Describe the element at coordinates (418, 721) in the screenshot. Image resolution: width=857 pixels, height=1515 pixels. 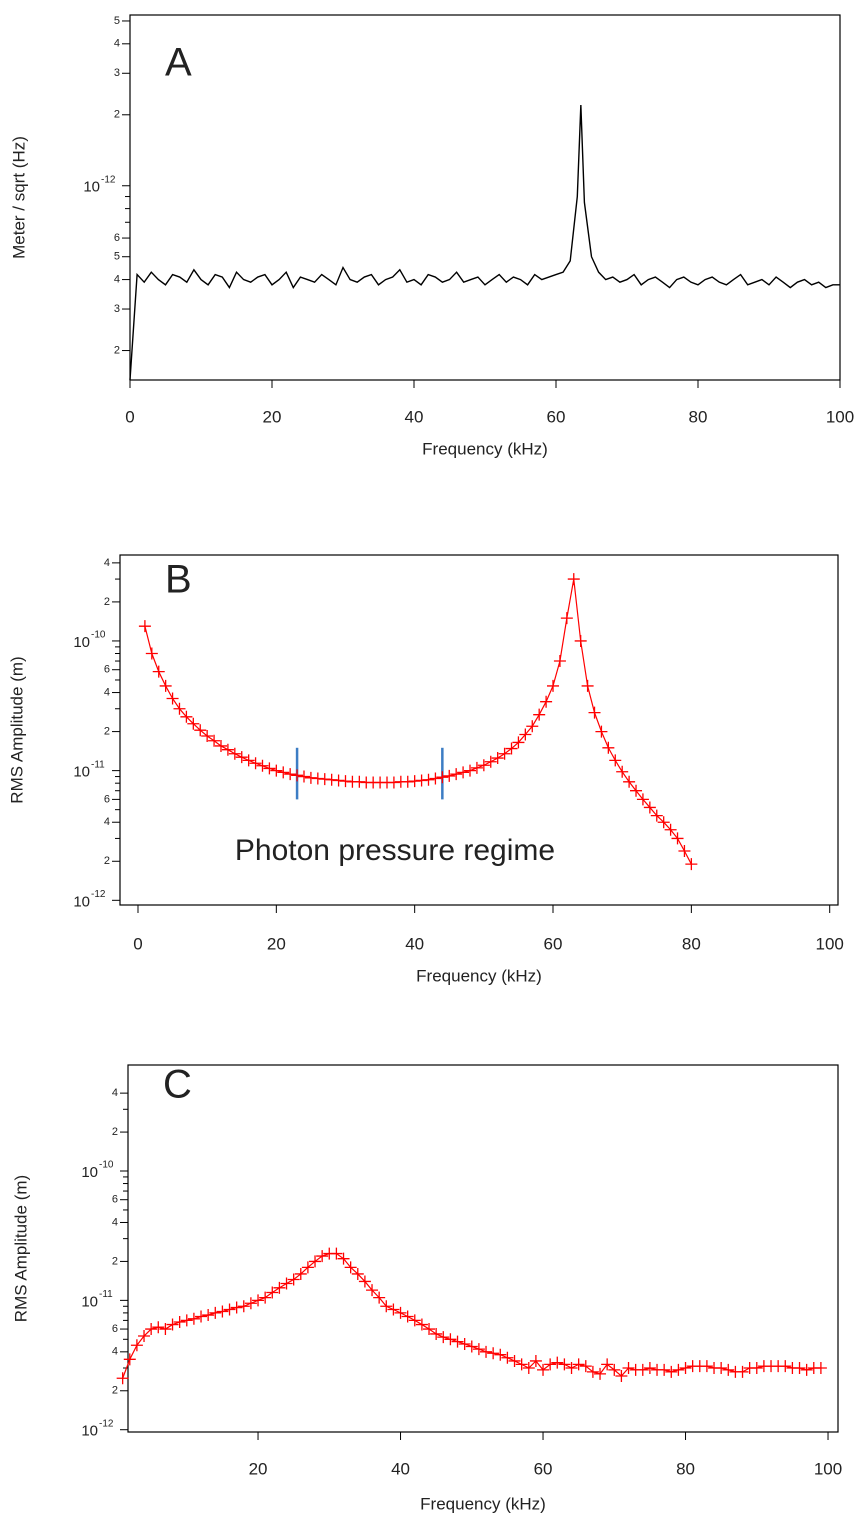
I see `series-line` at that location.